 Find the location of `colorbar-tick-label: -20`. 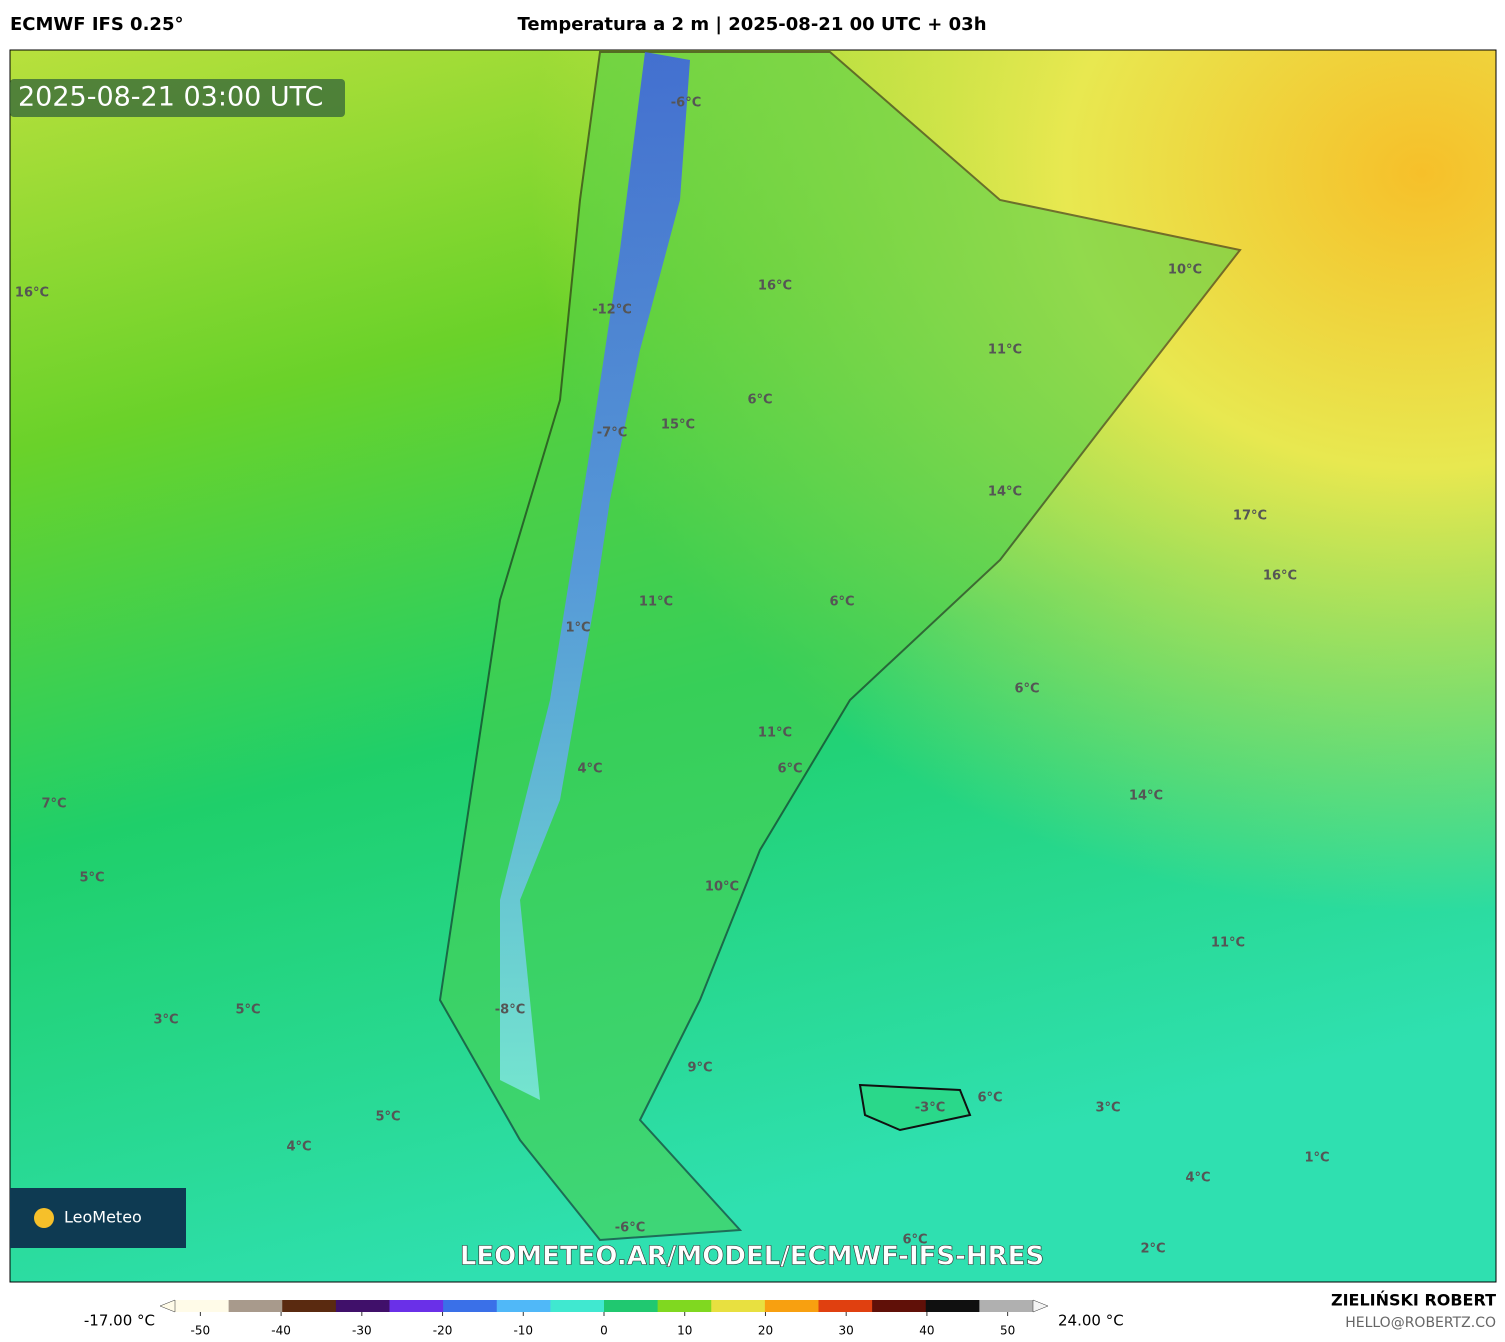

colorbar-tick-label: -20 is located at coordinates (443, 1331).